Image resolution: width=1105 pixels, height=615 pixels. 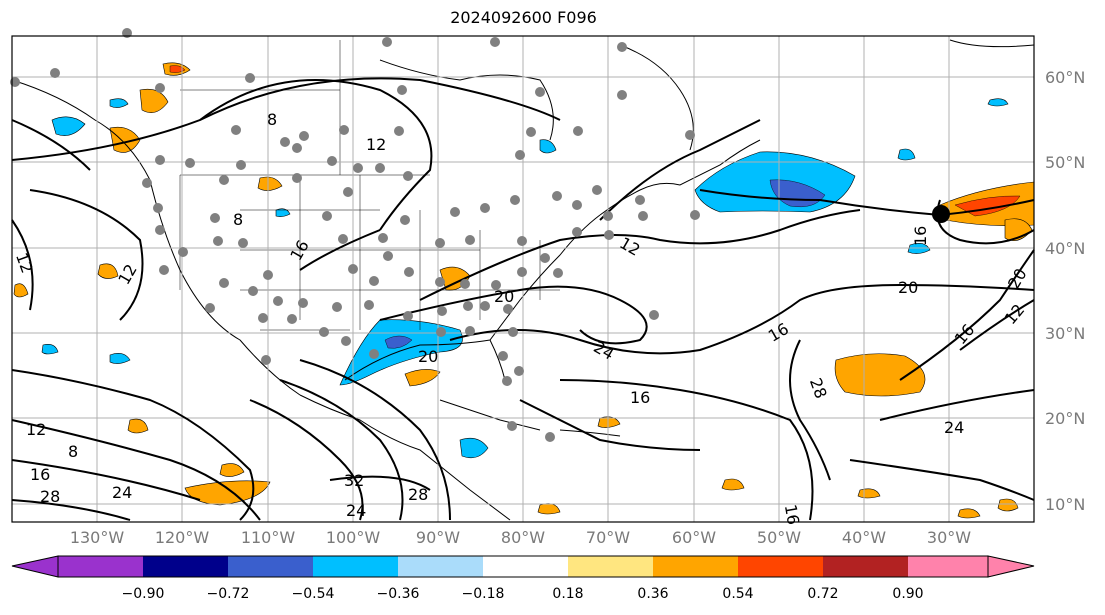 I want to click on lat-label: 20°N, so click(x=1065, y=418).